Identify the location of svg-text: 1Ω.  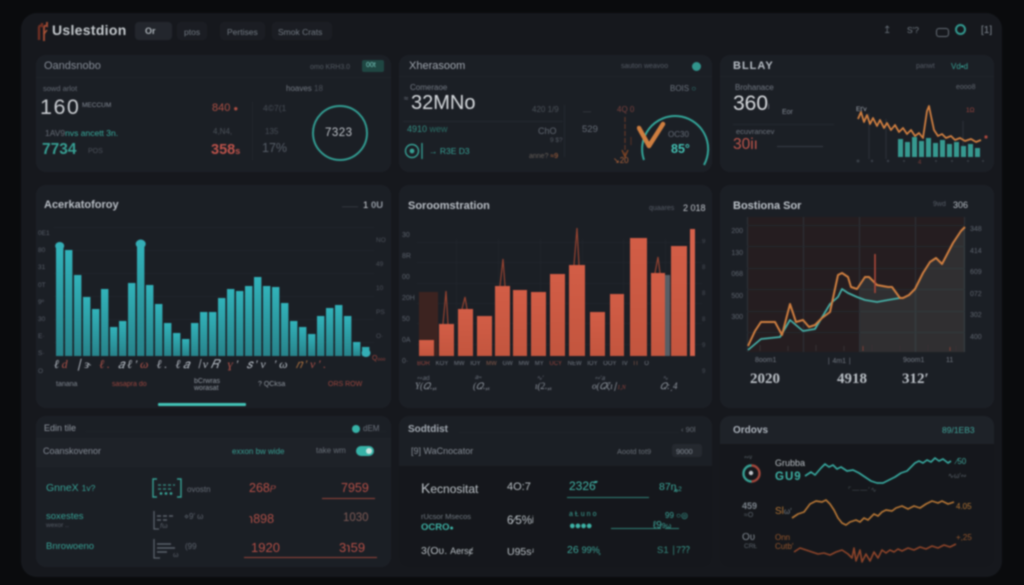
(970, 110).